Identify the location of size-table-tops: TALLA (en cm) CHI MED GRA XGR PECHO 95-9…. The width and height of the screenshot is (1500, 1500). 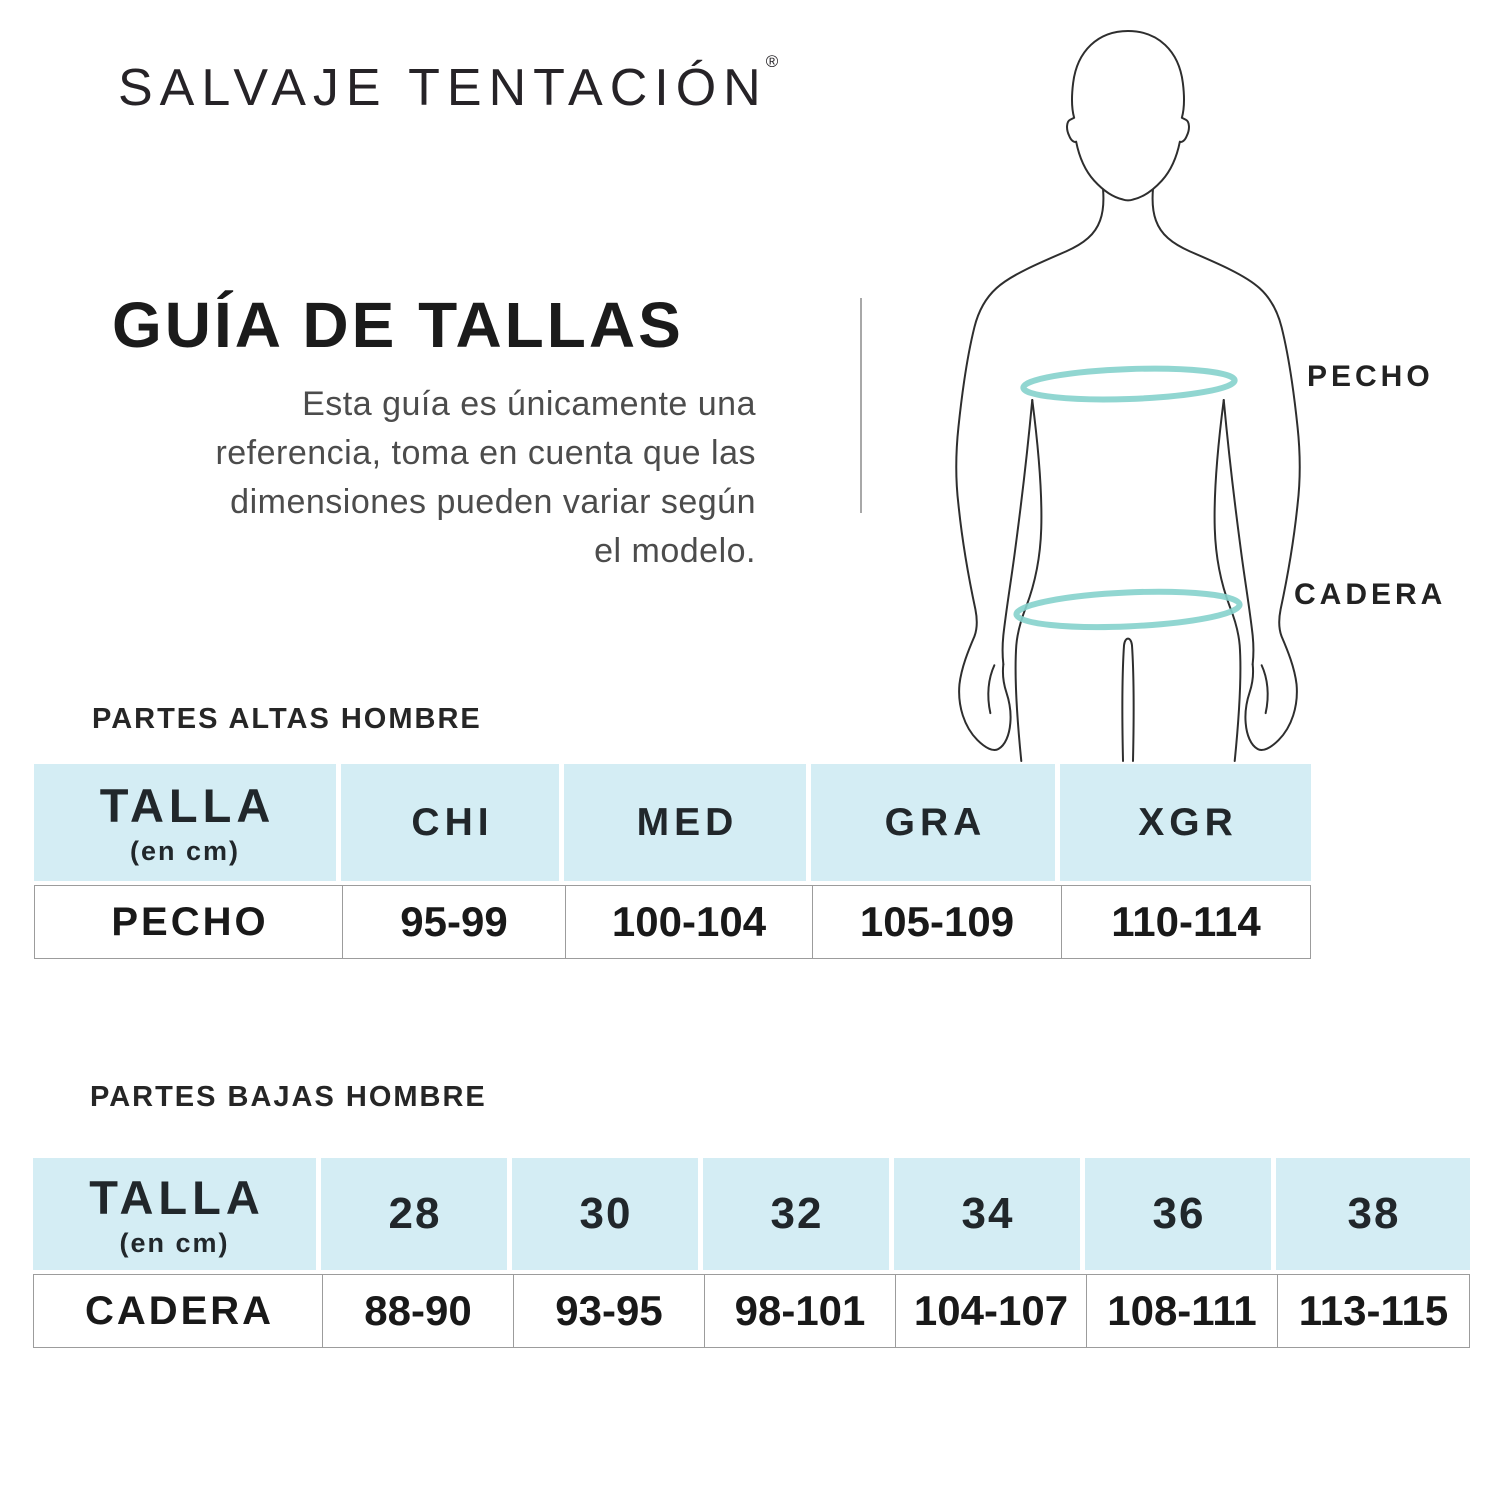
(672, 861).